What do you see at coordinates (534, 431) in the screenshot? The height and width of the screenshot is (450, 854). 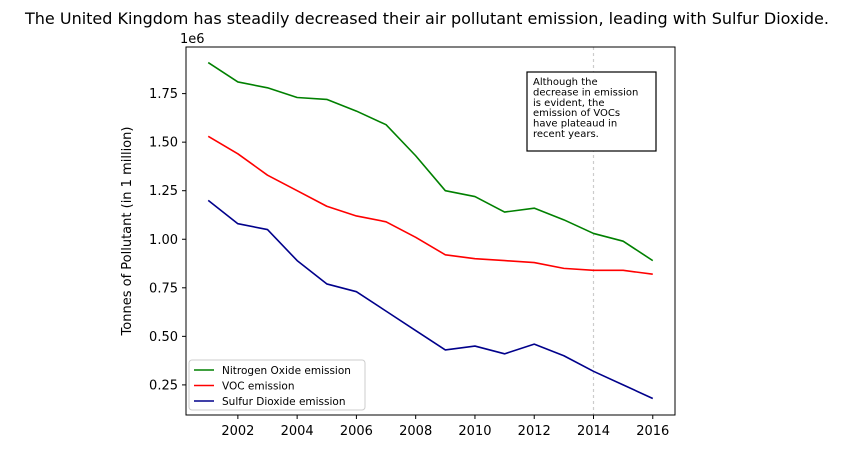 I see `x-tick-label: 2012` at bounding box center [534, 431].